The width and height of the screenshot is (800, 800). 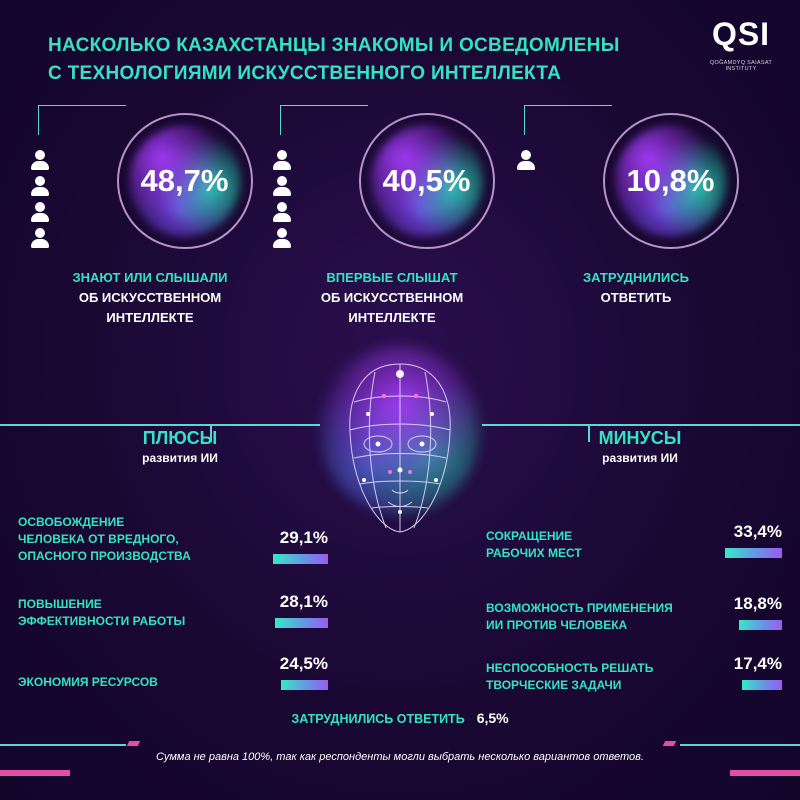 I want to click on difficult-answer: ЗАТРУДНИЛИСЬ ОТВЕТИТЬ 6,5%, so click(x=400, y=718).